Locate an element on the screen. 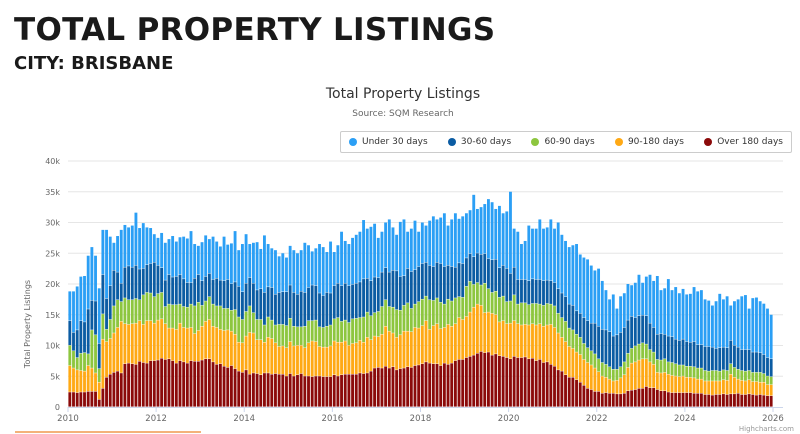 This screenshot has width=800, height=434. legend-item-90-180: 90-180 days is located at coordinates (649, 142).